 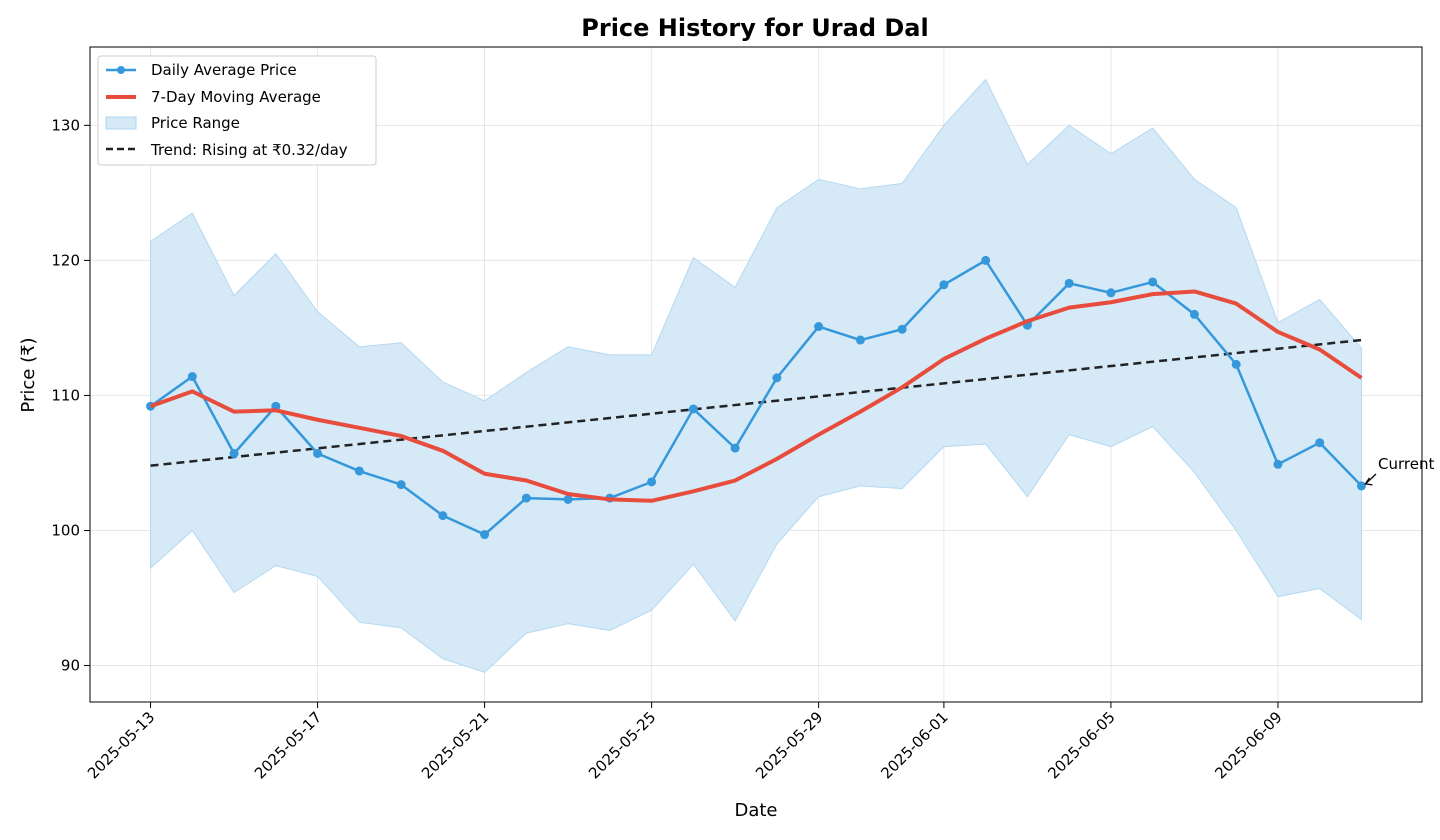 I want to click on chart-title: Price History for Urad Dal, so click(x=754, y=28).